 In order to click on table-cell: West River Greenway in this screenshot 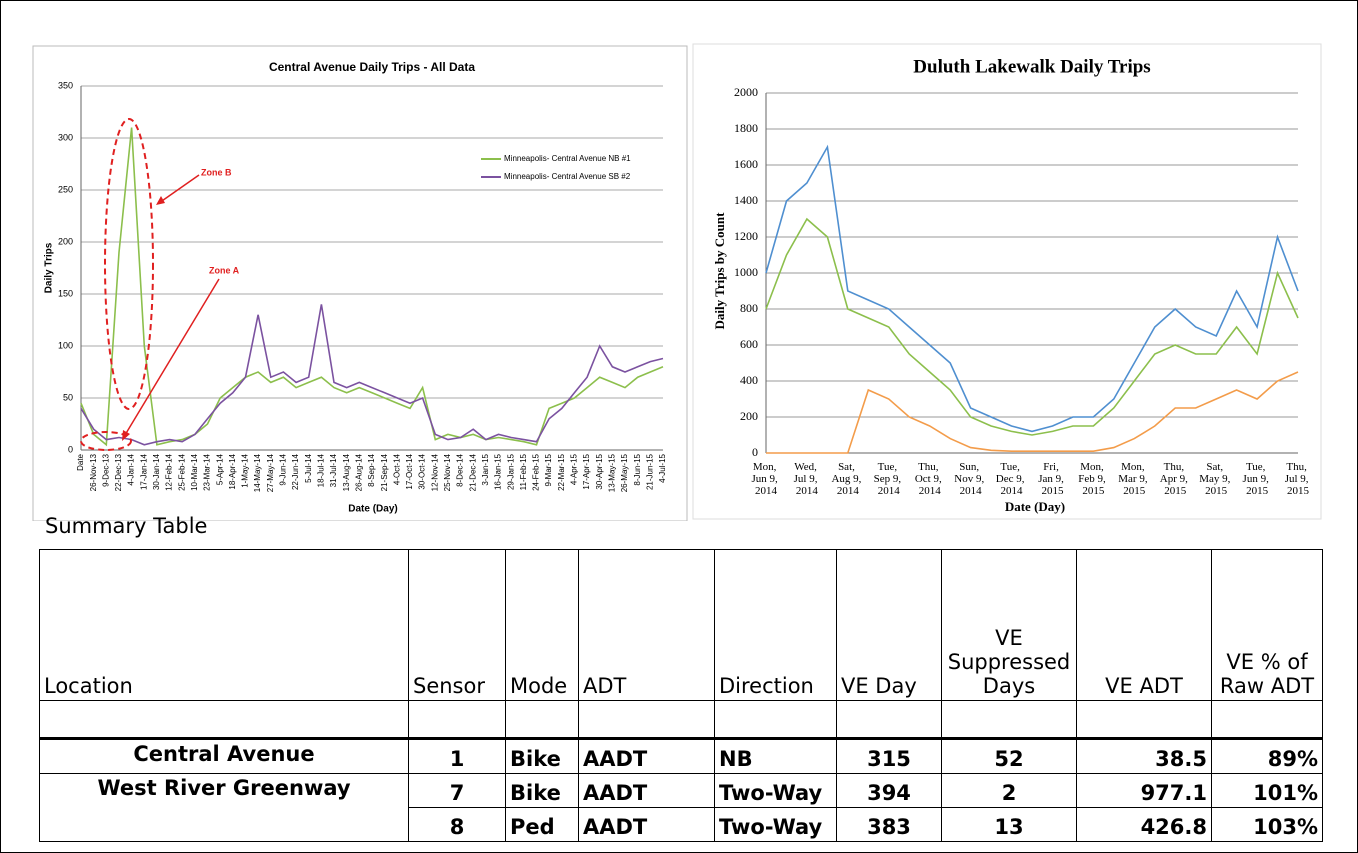, I will do `click(224, 807)`.